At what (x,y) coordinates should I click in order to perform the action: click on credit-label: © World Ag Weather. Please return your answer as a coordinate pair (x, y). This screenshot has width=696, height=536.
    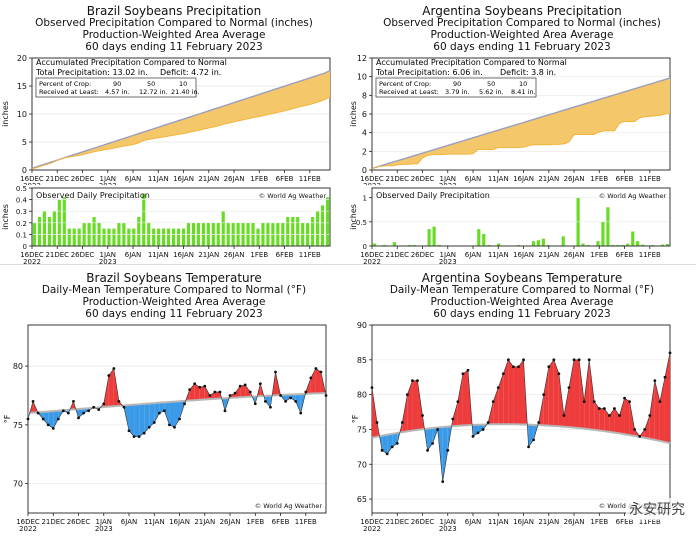
    Looking at the image, I should click on (289, 506).